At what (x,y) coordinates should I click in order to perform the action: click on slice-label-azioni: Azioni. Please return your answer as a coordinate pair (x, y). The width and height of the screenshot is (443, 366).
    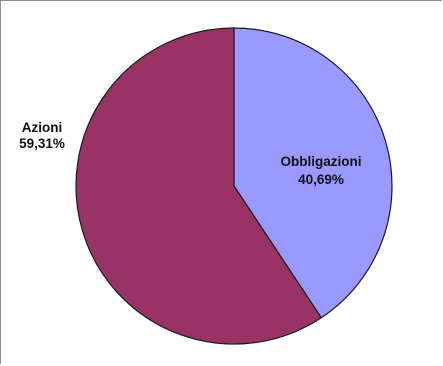
    Looking at the image, I should click on (42, 127).